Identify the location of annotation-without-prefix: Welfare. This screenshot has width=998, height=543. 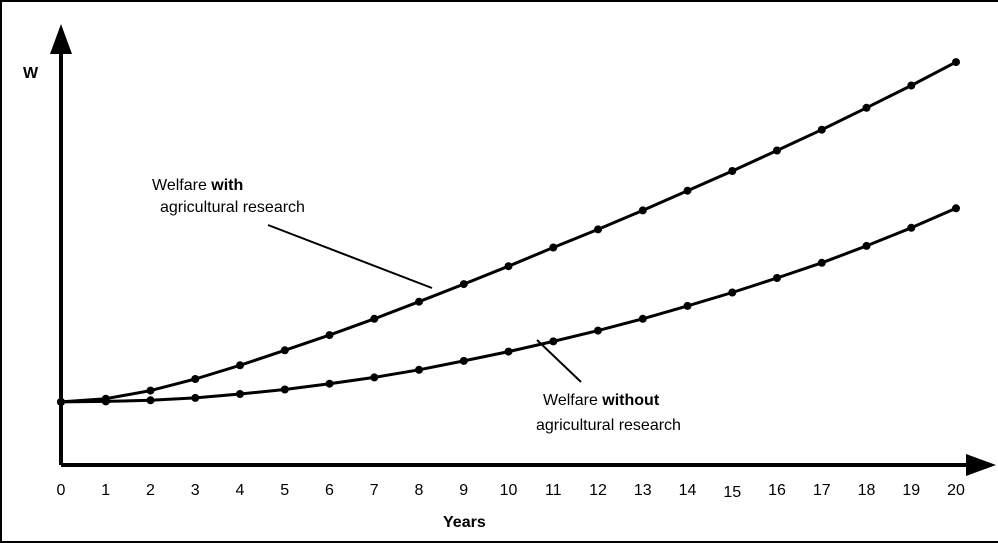
(572, 400).